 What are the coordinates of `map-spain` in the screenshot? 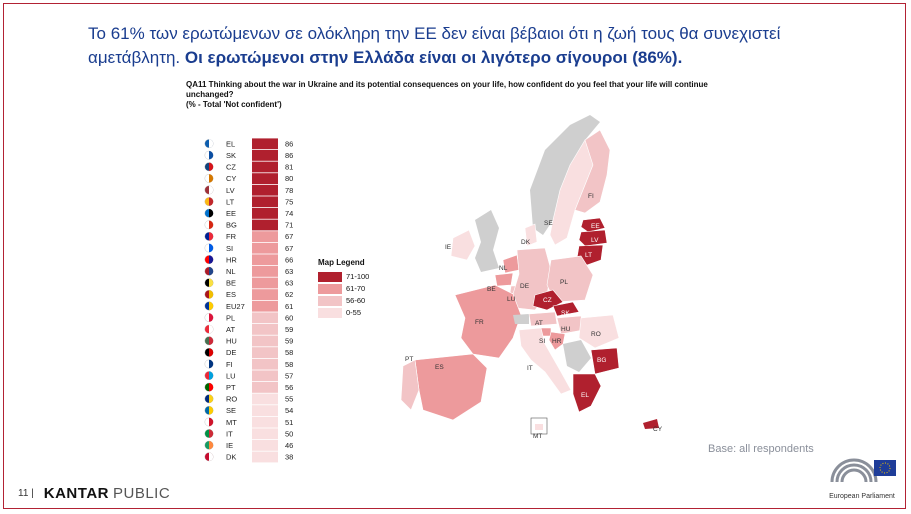 It's located at (451, 387).